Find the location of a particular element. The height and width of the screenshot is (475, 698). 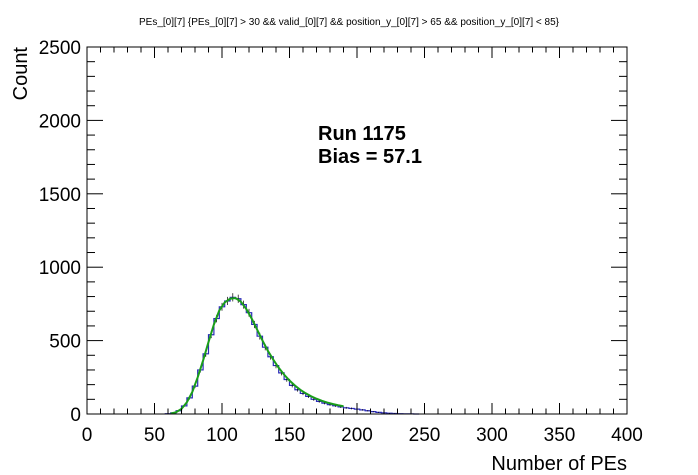

y-tick-label: 2000 is located at coordinates (60, 121).